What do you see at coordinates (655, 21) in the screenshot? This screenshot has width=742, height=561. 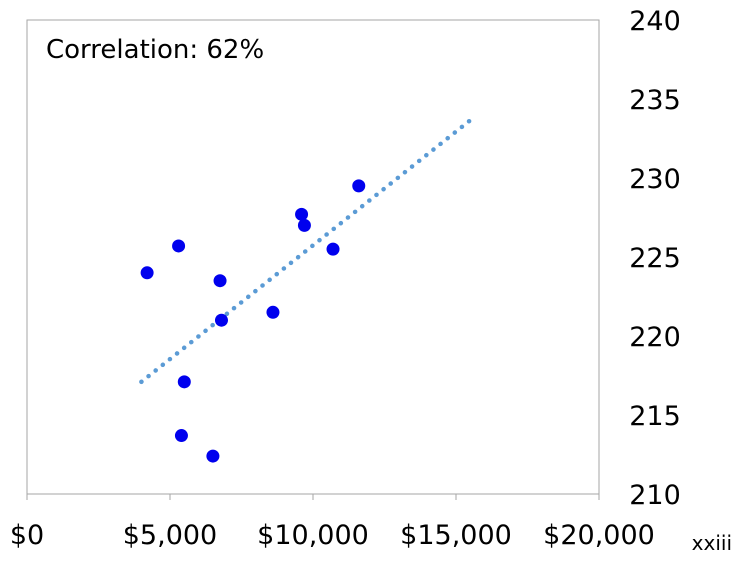 I see `y-tick-label: 240` at bounding box center [655, 21].